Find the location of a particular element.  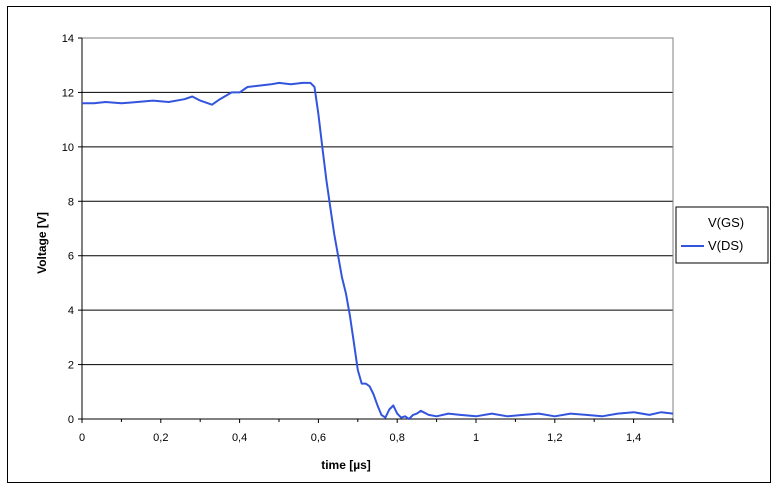

x-tick-label-7: 1,4 is located at coordinates (633, 438).